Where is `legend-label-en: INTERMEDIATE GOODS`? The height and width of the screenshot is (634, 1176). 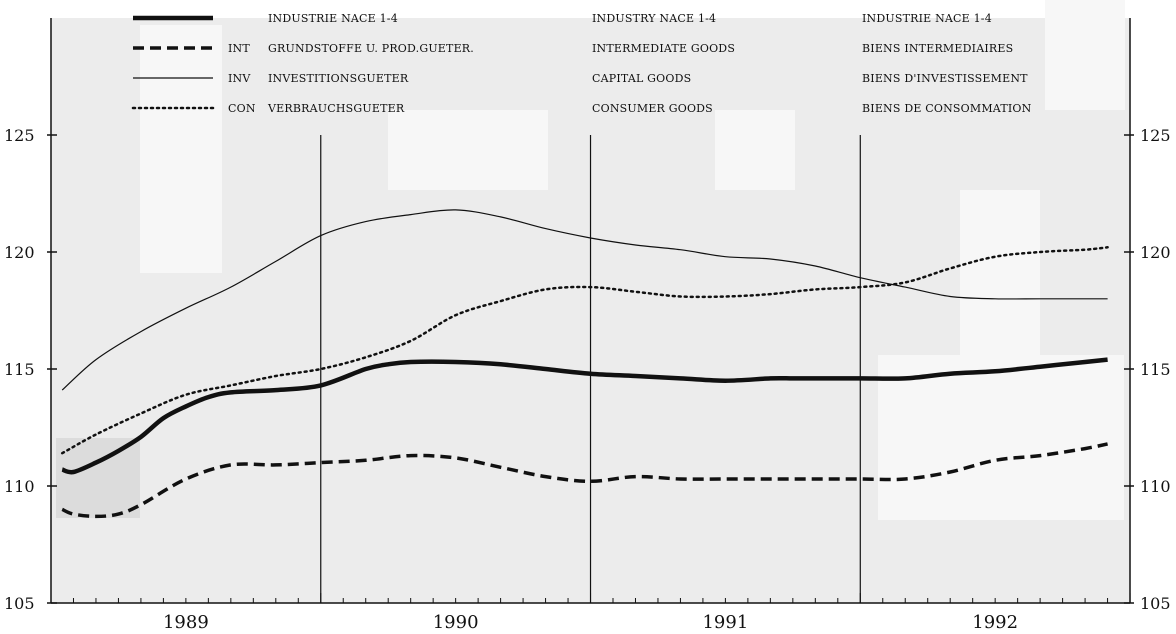
legend-label-en: INTERMEDIATE GOODS is located at coordinates (663, 48).